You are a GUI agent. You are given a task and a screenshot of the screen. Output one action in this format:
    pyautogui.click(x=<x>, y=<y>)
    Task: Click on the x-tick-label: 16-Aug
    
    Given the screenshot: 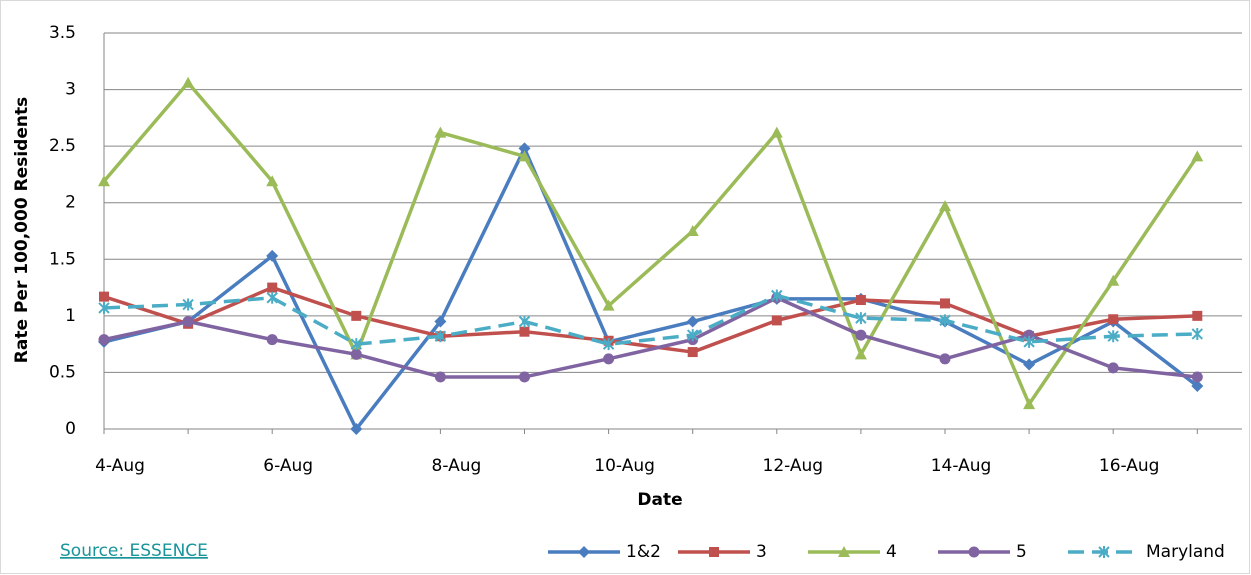 What is the action you would take?
    pyautogui.click(x=1129, y=466)
    